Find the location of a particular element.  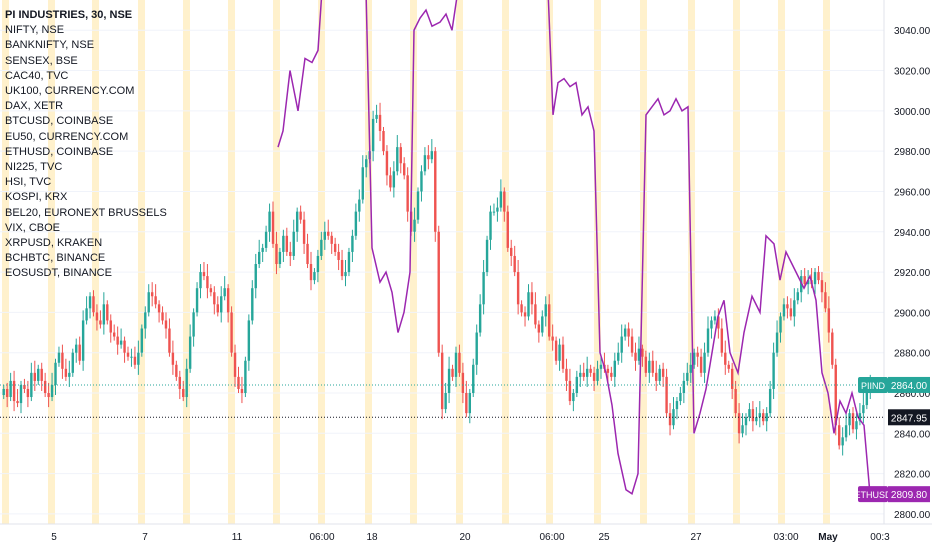

x-tick-label: 27 is located at coordinates (696, 537).